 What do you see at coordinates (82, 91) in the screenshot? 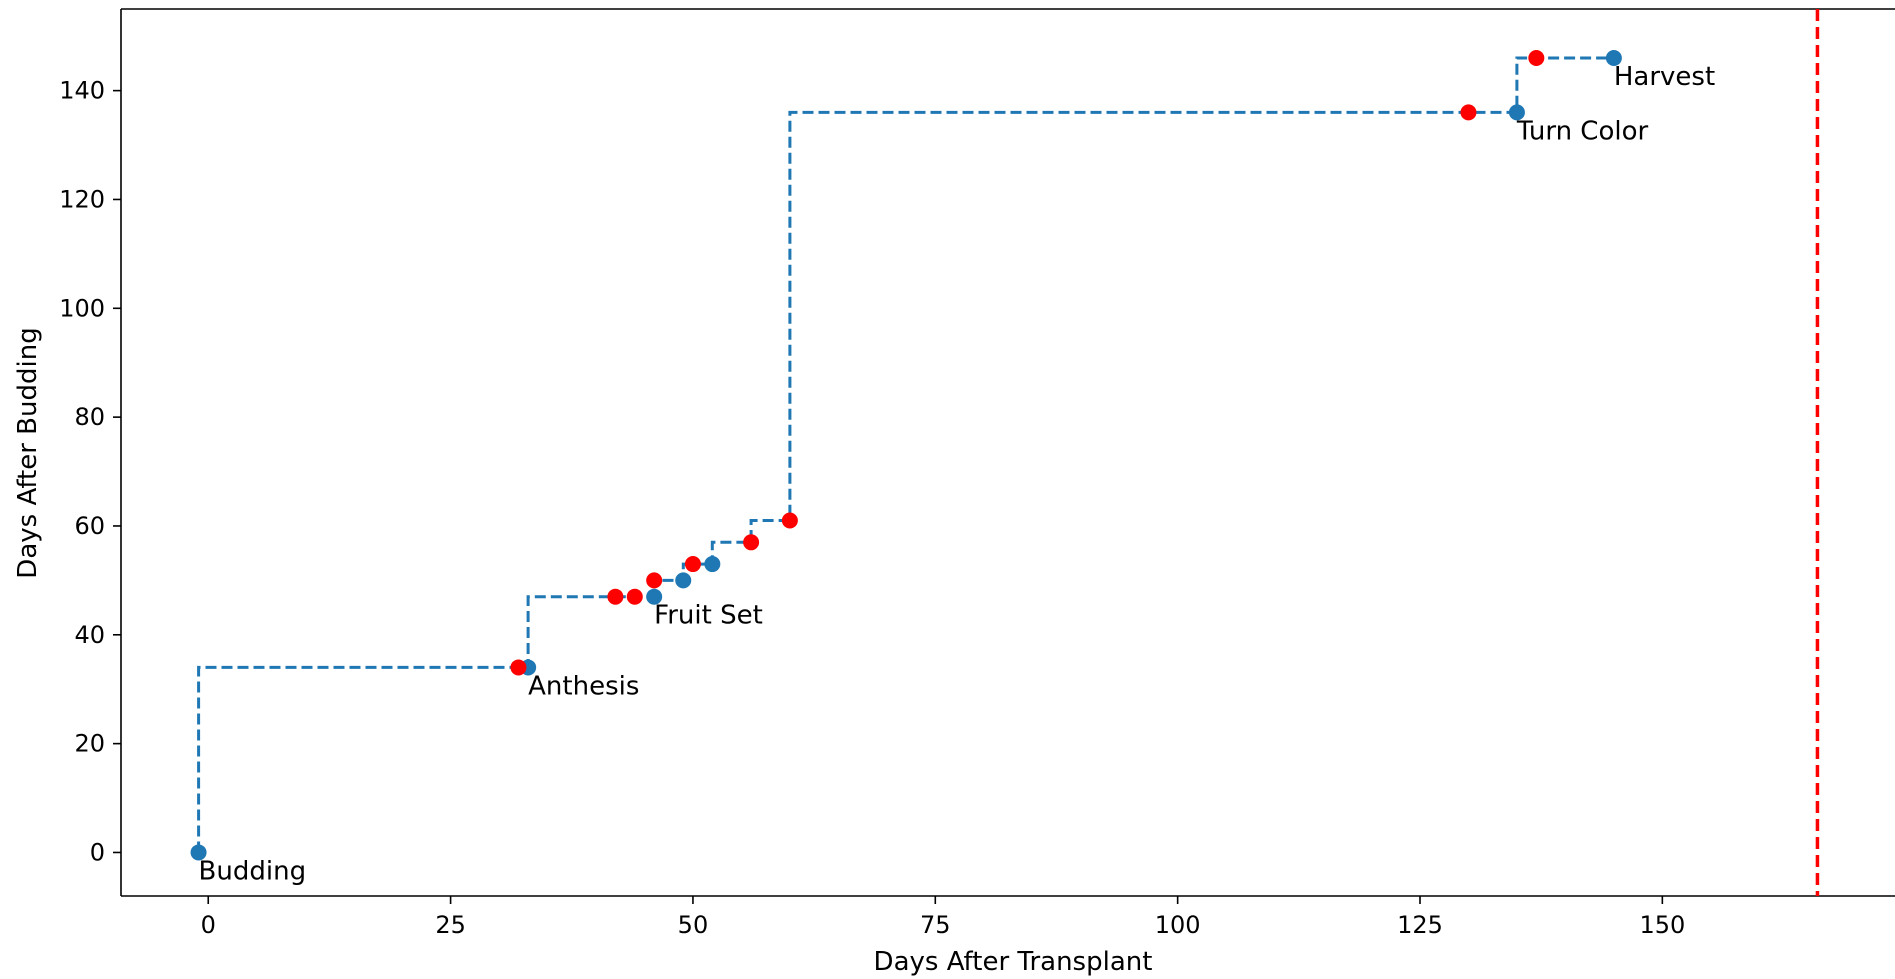
I see `y-tick-label: 140` at bounding box center [82, 91].